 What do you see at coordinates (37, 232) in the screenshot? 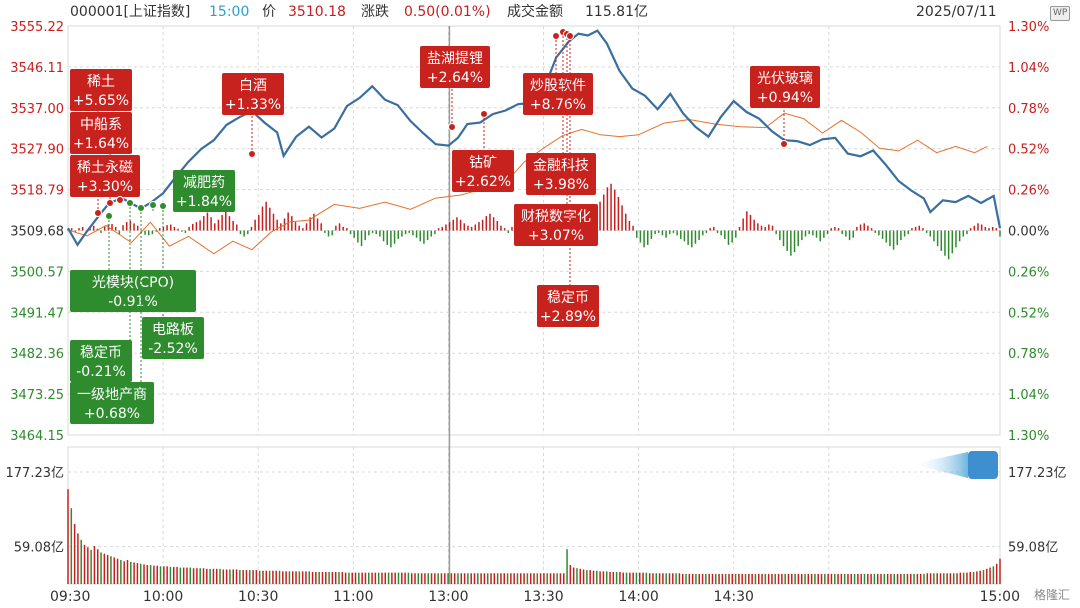
I see `left-axis-tick: 3509.68` at bounding box center [37, 232].